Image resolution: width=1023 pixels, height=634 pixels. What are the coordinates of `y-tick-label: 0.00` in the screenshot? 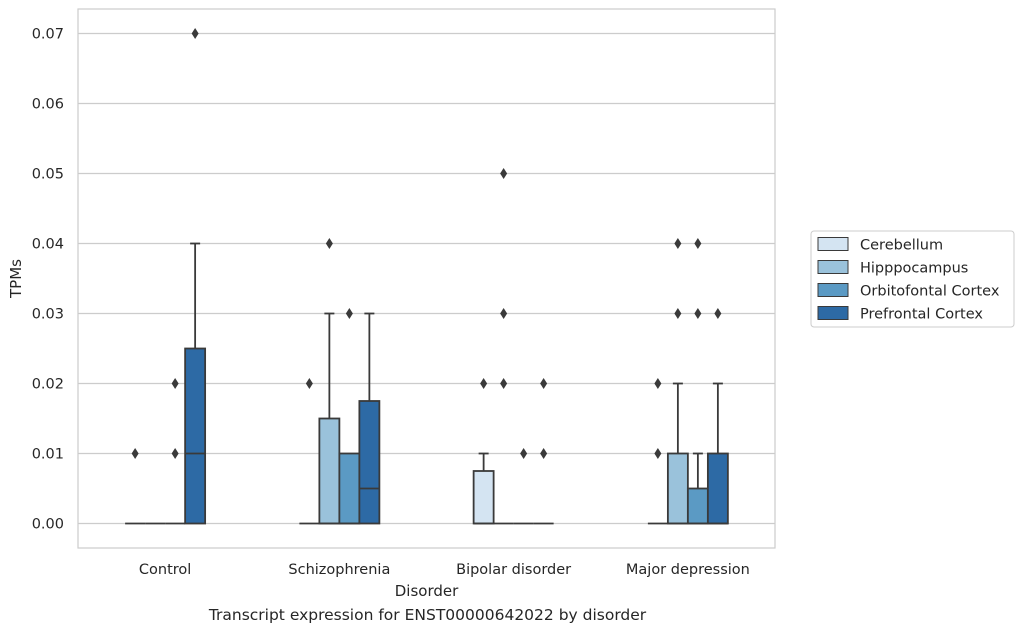 It's located at (48, 525).